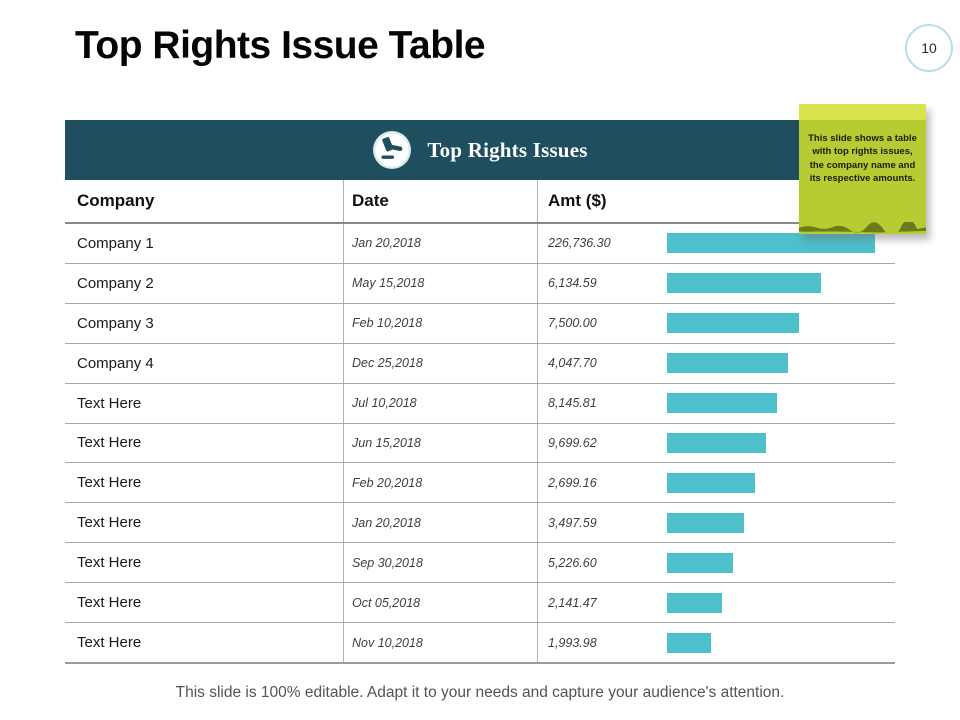  What do you see at coordinates (716, 642) in the screenshot?
I see `amount-cell-wrap: 1,993.98` at bounding box center [716, 642].